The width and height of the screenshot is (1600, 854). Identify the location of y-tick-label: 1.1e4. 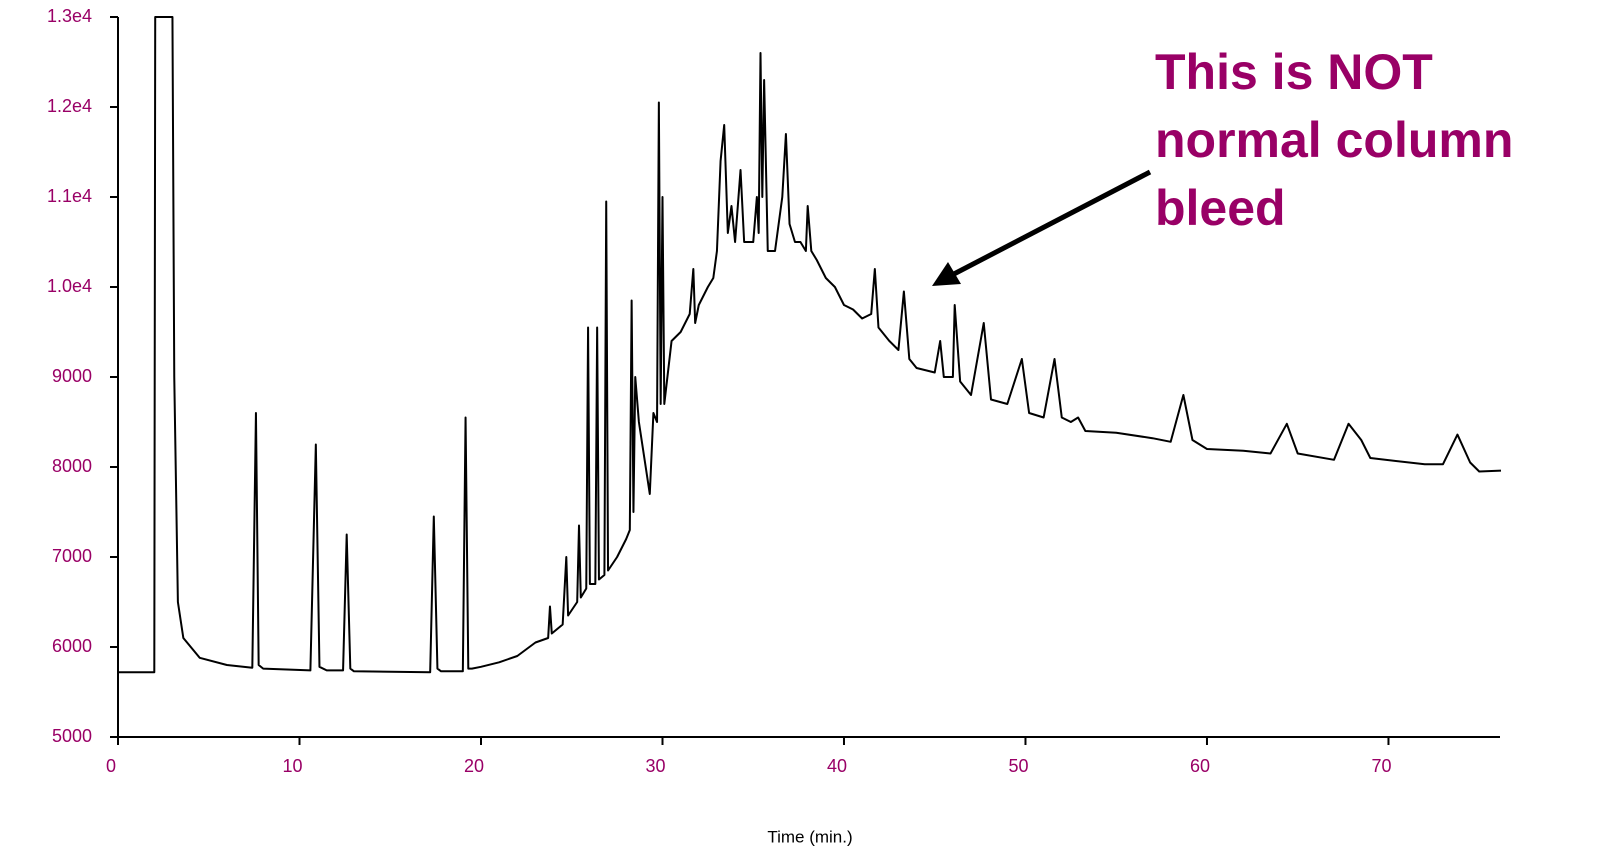
(69, 196).